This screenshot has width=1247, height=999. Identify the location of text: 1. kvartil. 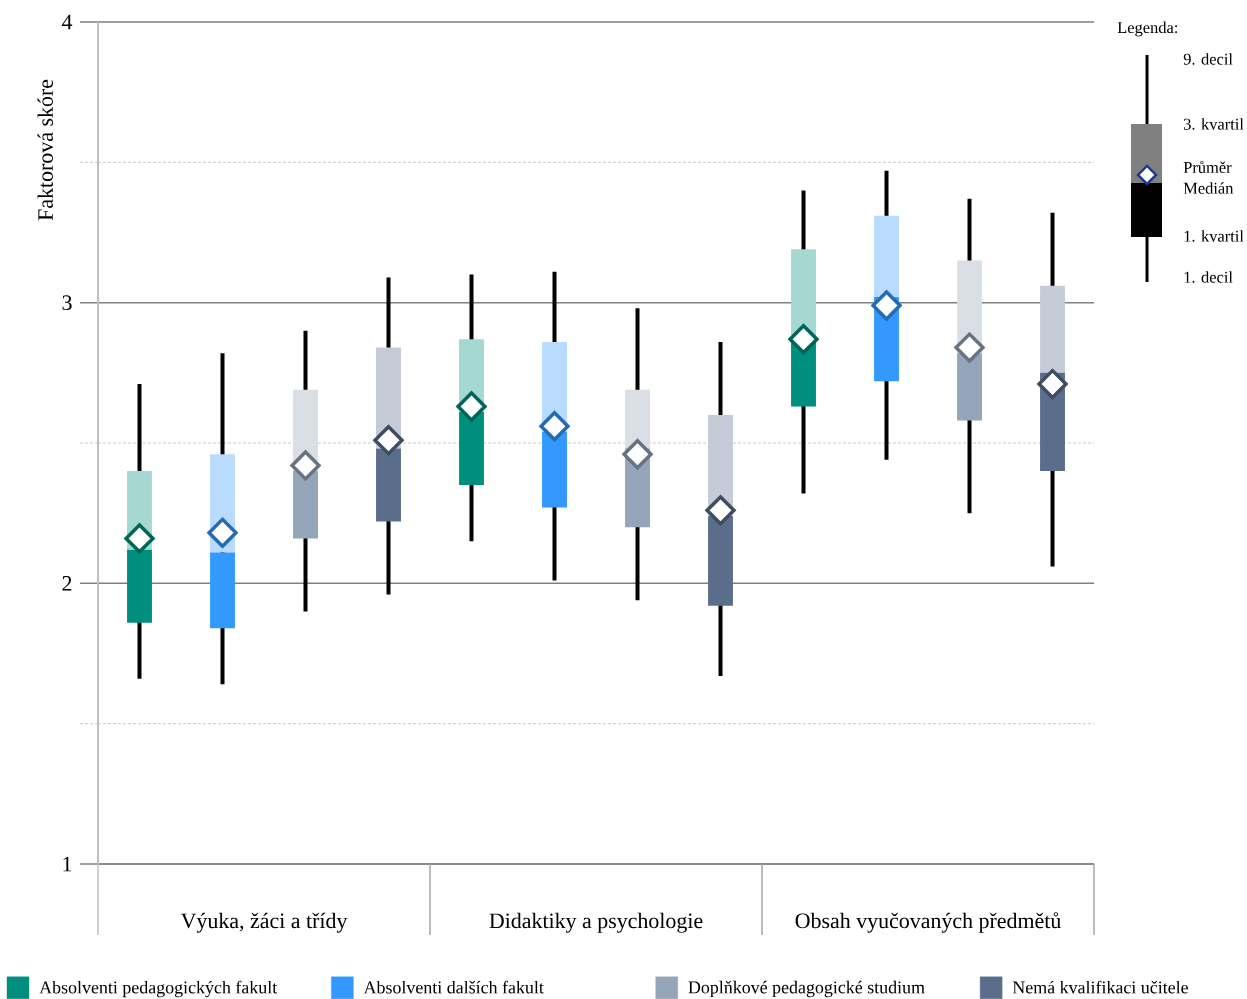
(1214, 236).